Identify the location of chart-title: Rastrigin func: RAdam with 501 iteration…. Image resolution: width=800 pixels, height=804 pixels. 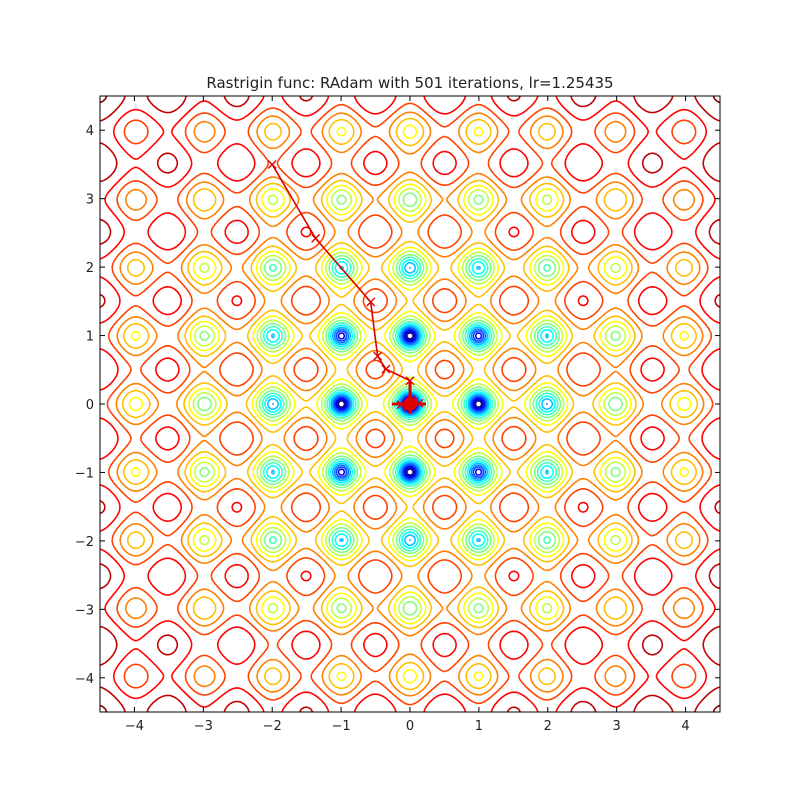
(409, 83).